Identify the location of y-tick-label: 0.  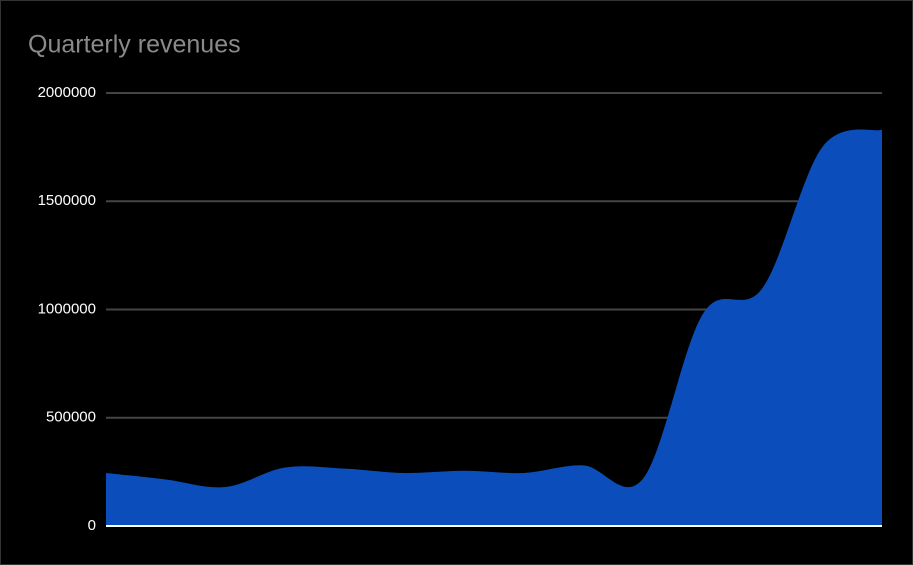
(92, 525).